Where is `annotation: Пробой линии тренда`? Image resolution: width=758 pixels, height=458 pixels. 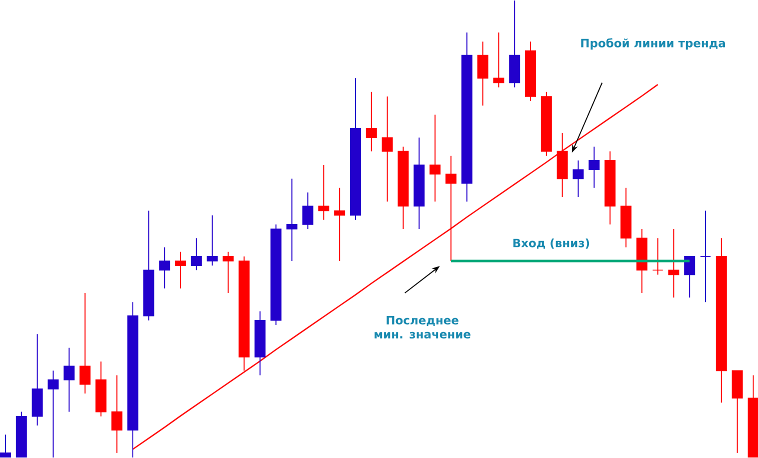 annotation: Пробой линии тренда is located at coordinates (653, 44).